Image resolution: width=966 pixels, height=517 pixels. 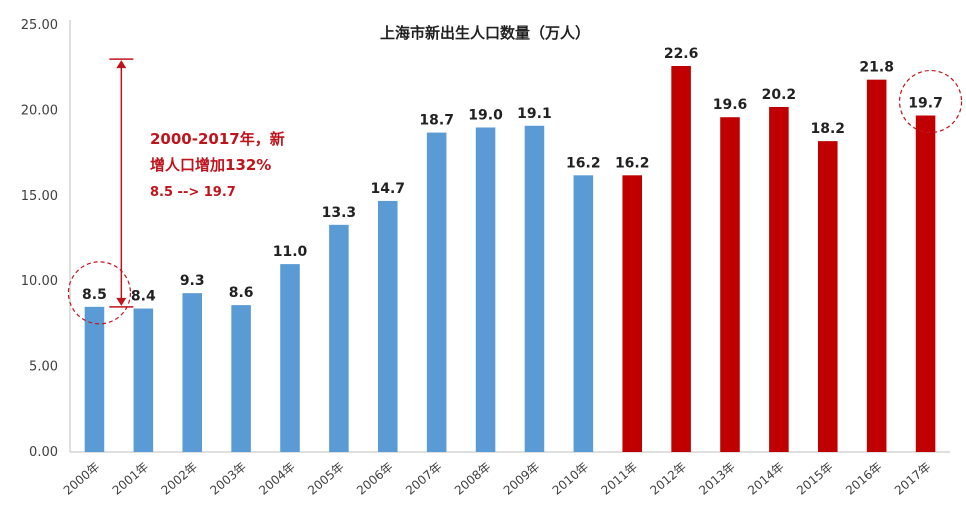 I want to click on x-tick-label: 2016年, so click(x=864, y=479).